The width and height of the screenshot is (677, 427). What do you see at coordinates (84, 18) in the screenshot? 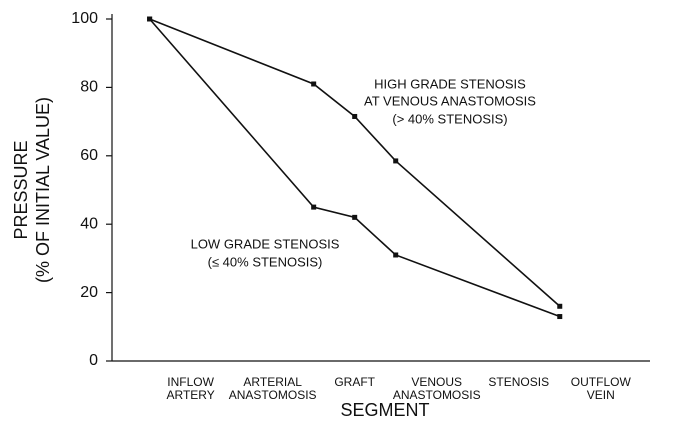
I see `y-tick-label: 100` at bounding box center [84, 18].